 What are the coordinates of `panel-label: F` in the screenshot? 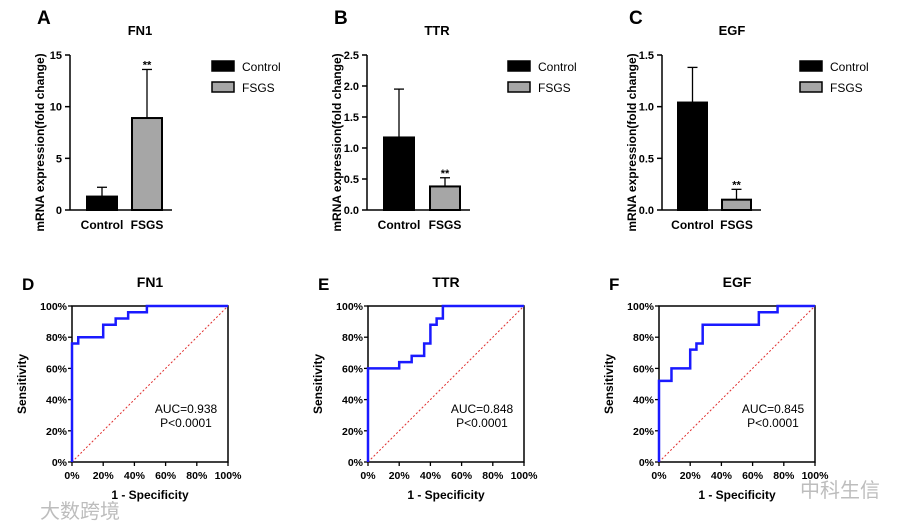 It's located at (614, 284).